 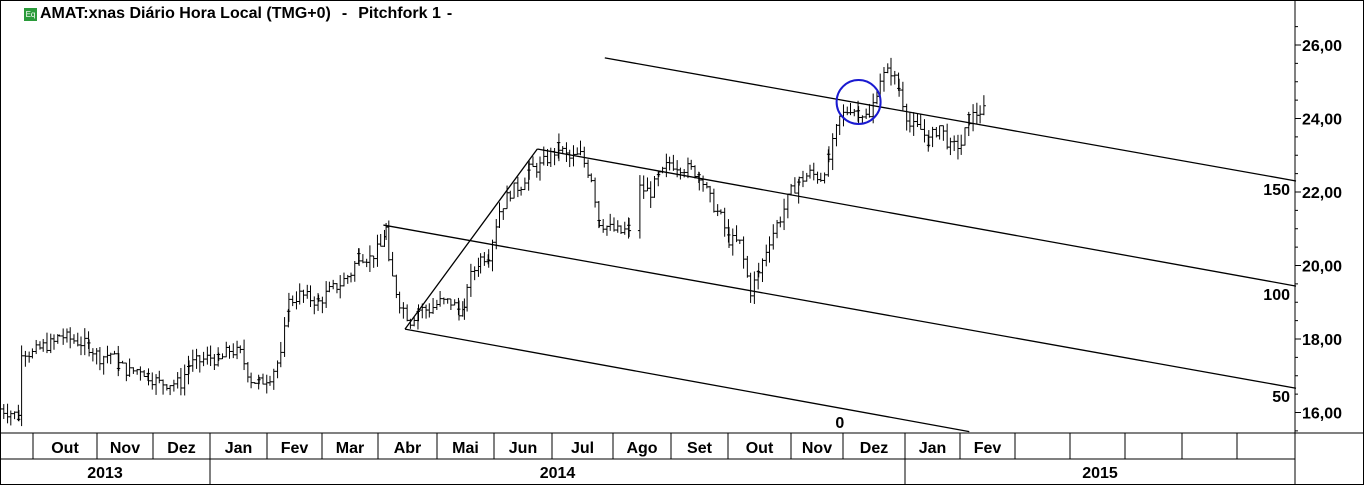 I want to click on pitchfork-handle, so click(x=471, y=239).